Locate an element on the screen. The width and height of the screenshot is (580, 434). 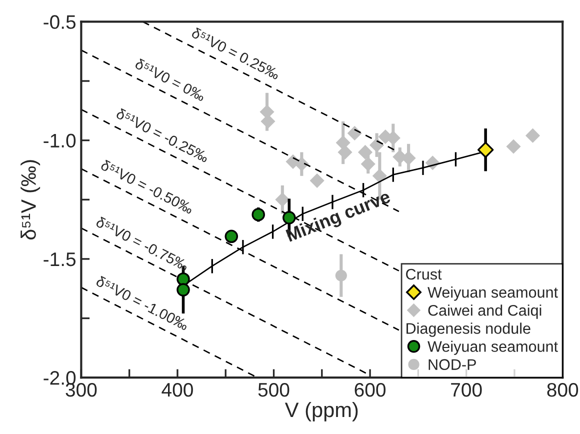
y-axis-title: δ⁵¹V (‰) is located at coordinates (30, 200).